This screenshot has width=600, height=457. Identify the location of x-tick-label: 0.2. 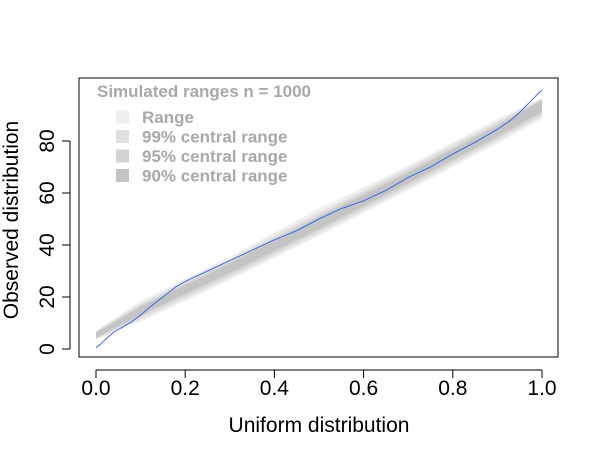
(185, 388).